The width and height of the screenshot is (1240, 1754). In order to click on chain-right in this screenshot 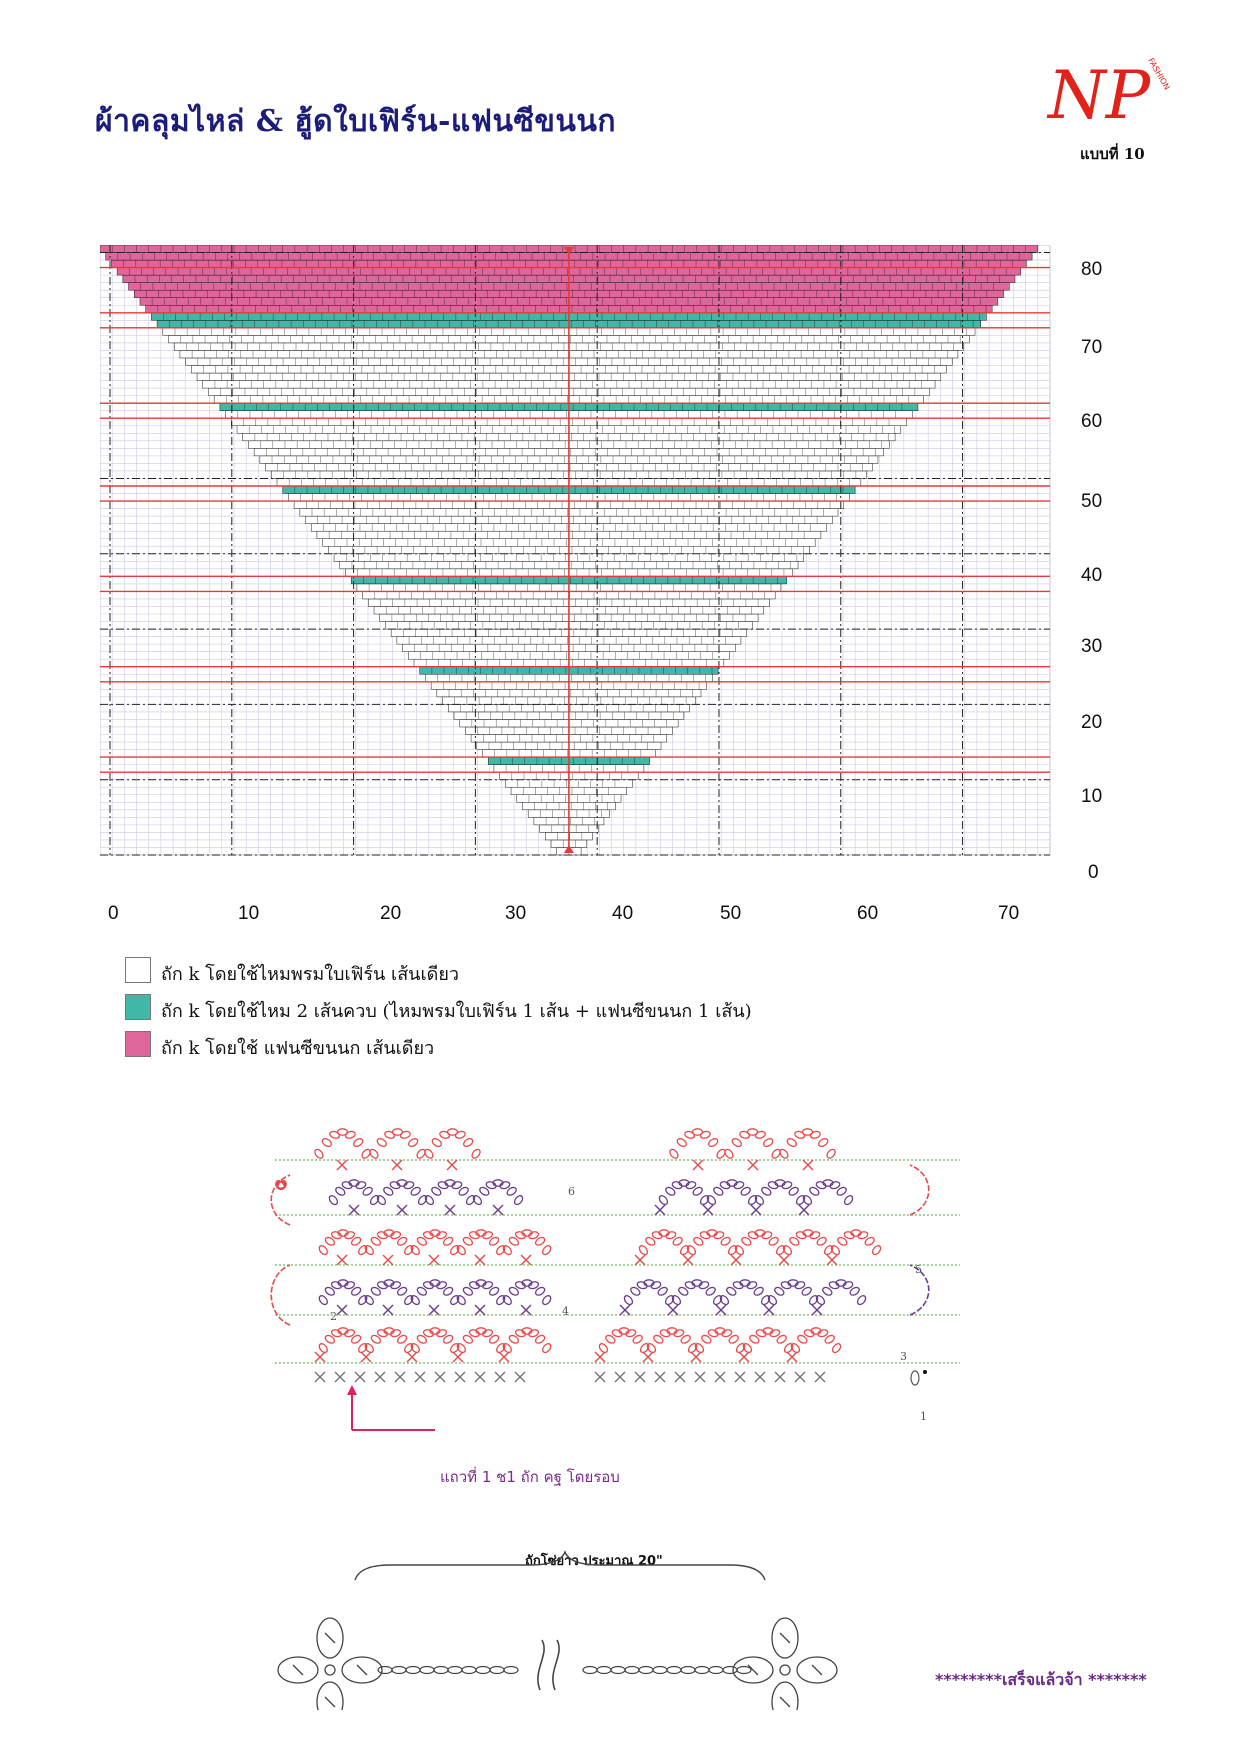, I will do `click(667, 1670)`.